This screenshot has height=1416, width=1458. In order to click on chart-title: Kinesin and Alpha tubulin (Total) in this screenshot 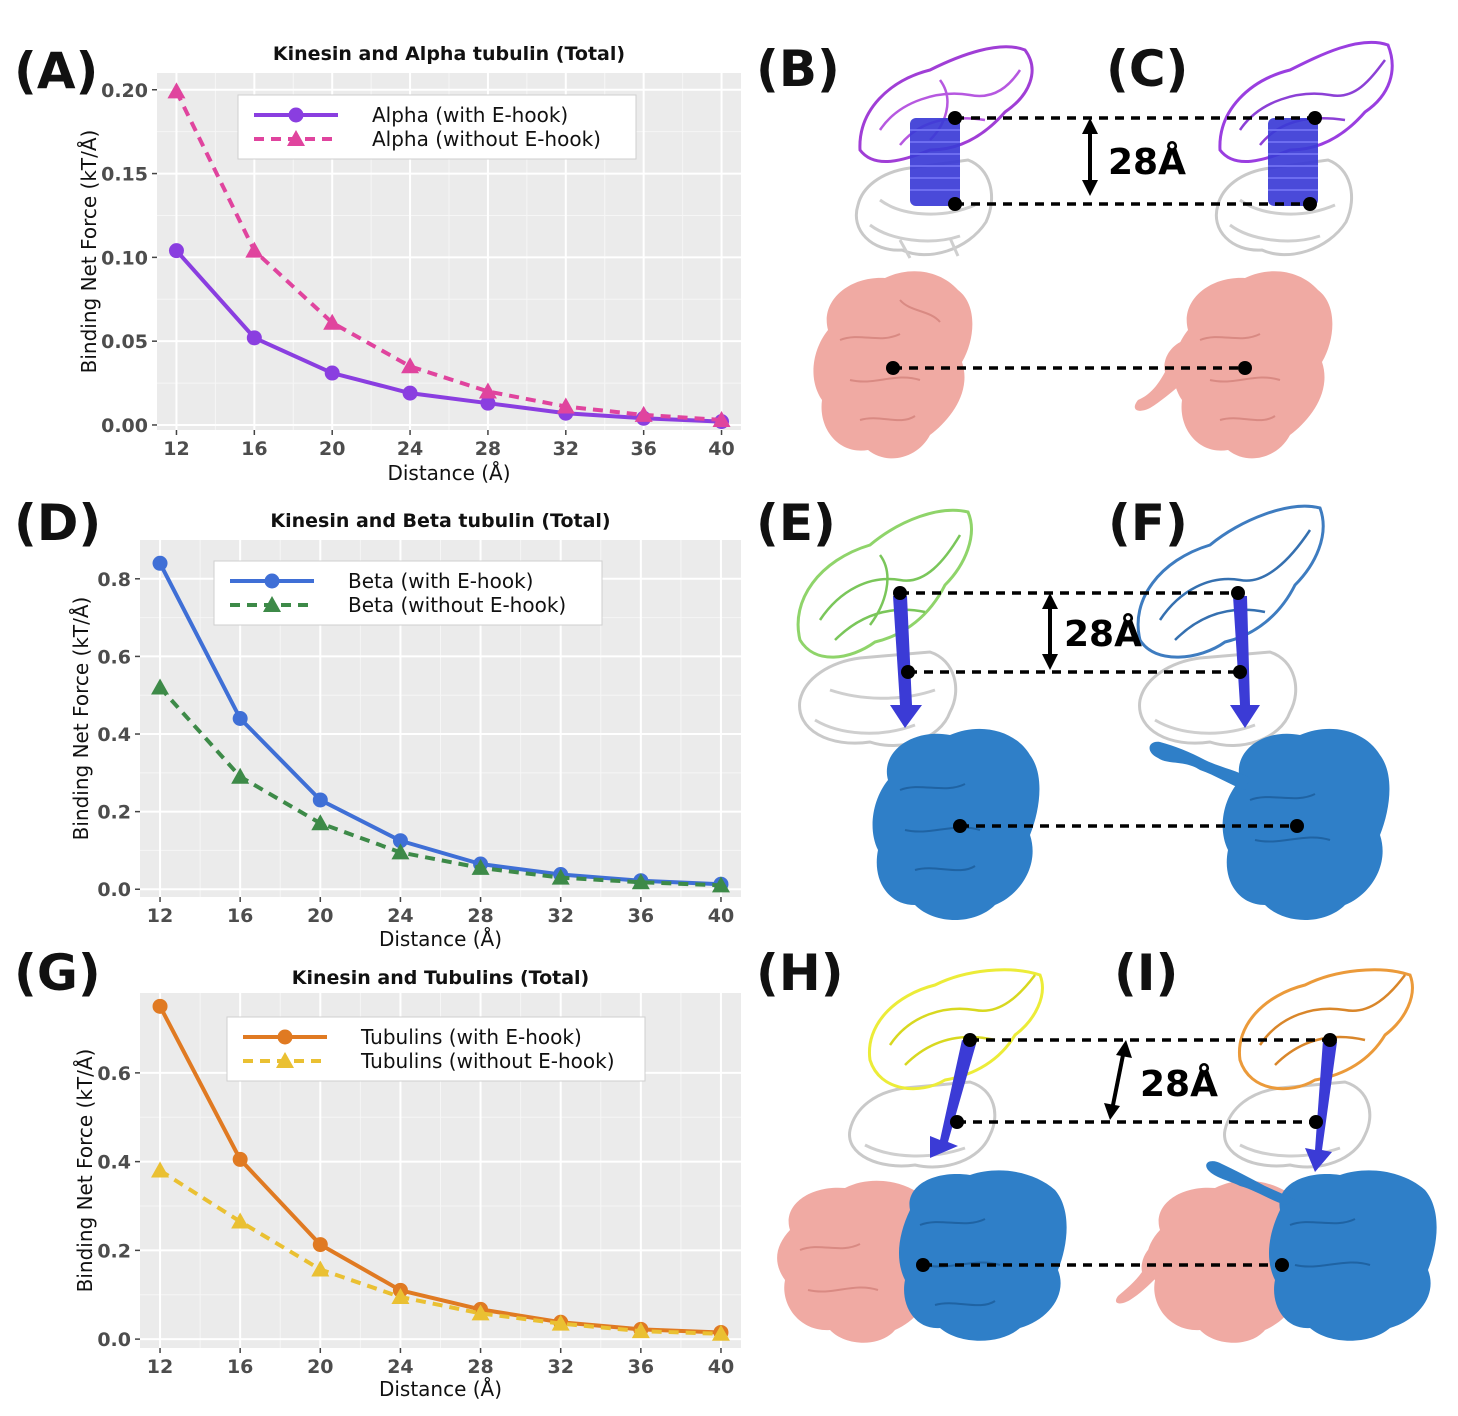, I will do `click(449, 54)`.